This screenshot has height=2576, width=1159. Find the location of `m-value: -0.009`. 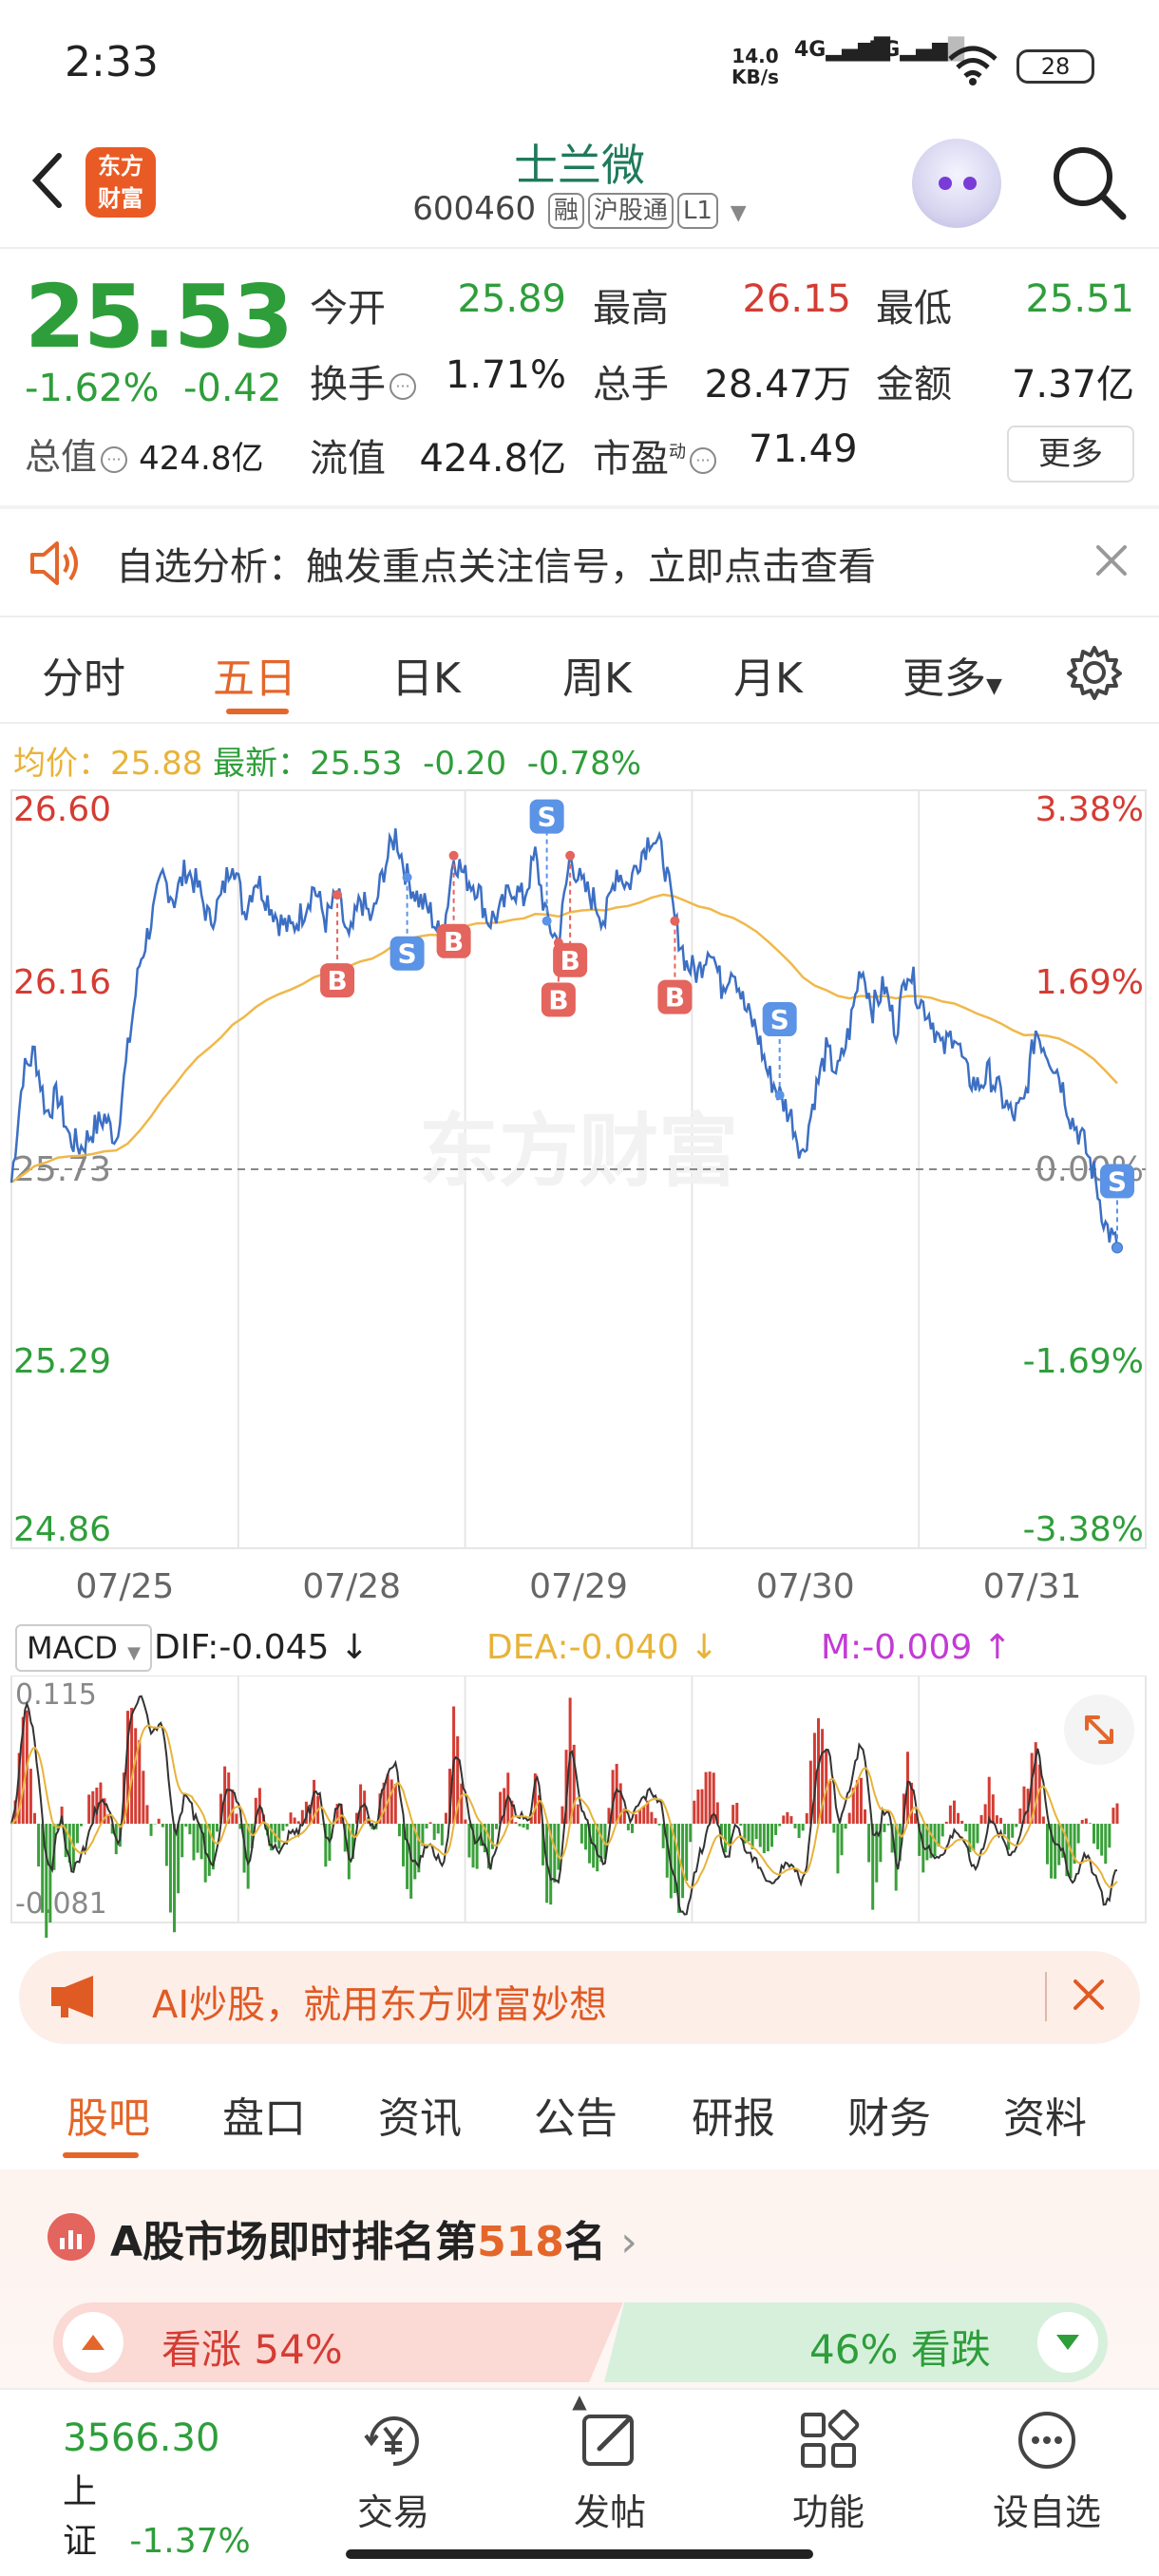

m-value: -0.009 is located at coordinates (917, 1647).